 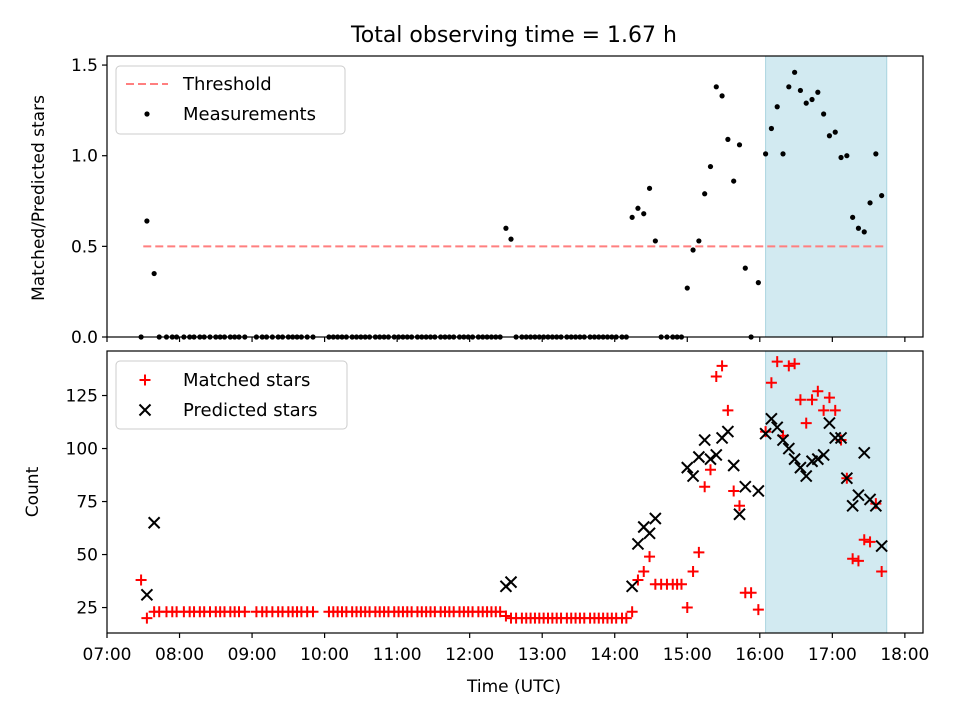 I want to click on y-axis-label: Matched/Predicted stars, so click(x=39, y=198).